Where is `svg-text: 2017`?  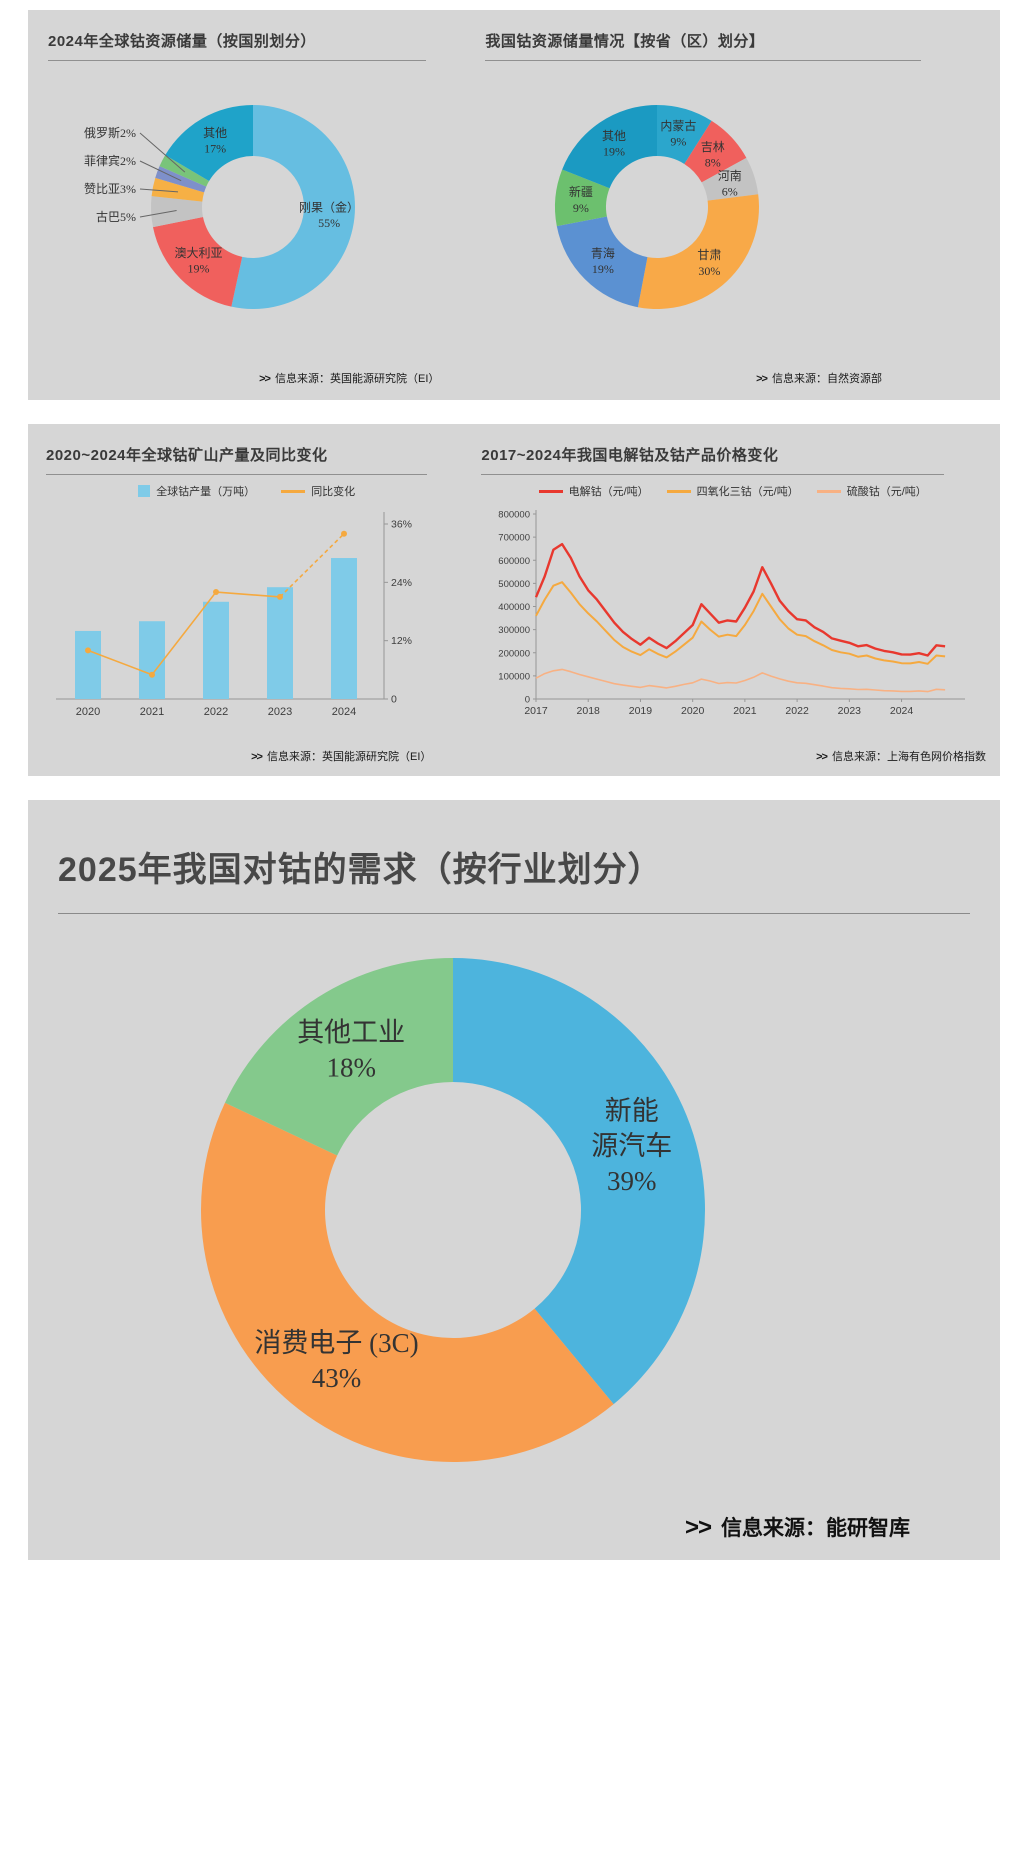 svg-text: 2017 is located at coordinates (537, 711).